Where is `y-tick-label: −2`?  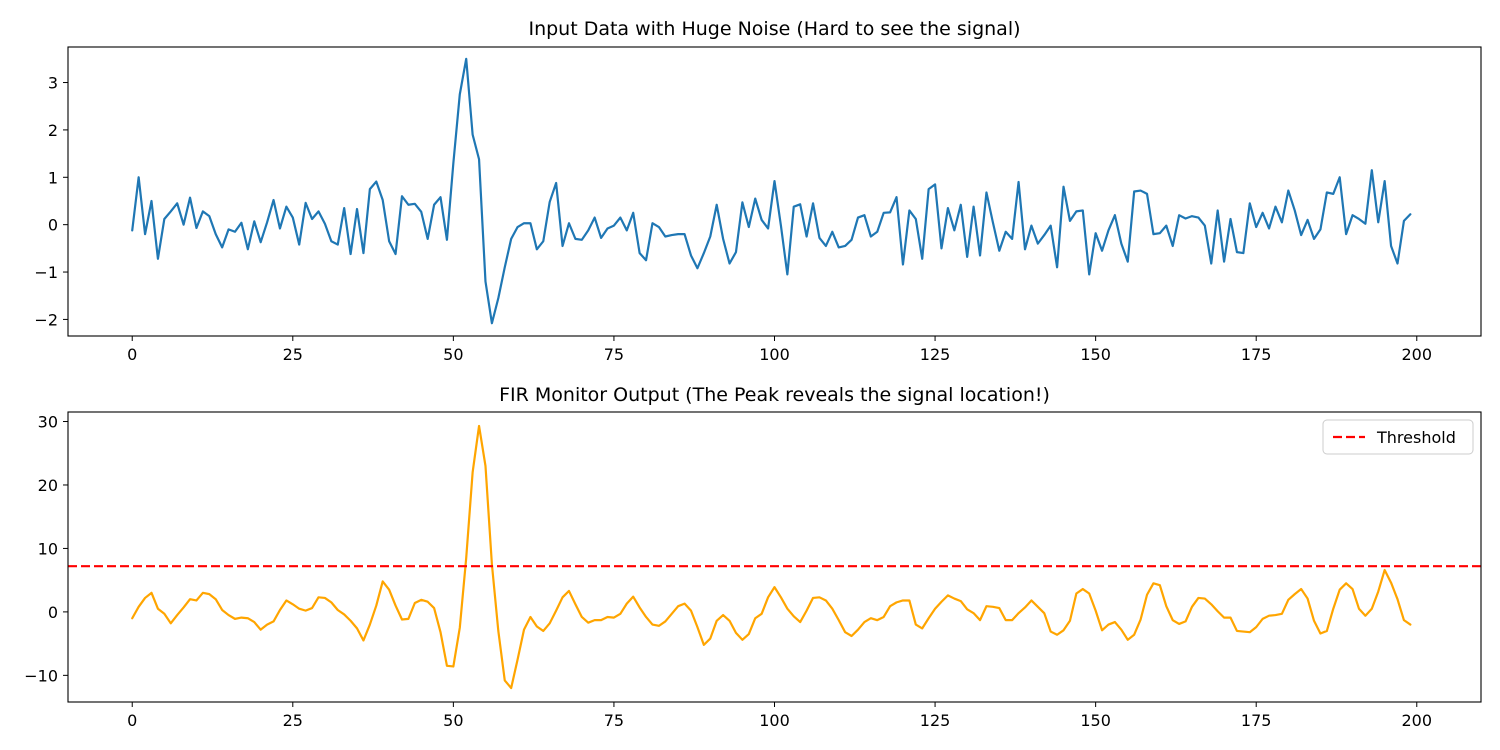 y-tick-label: −2 is located at coordinates (46, 319).